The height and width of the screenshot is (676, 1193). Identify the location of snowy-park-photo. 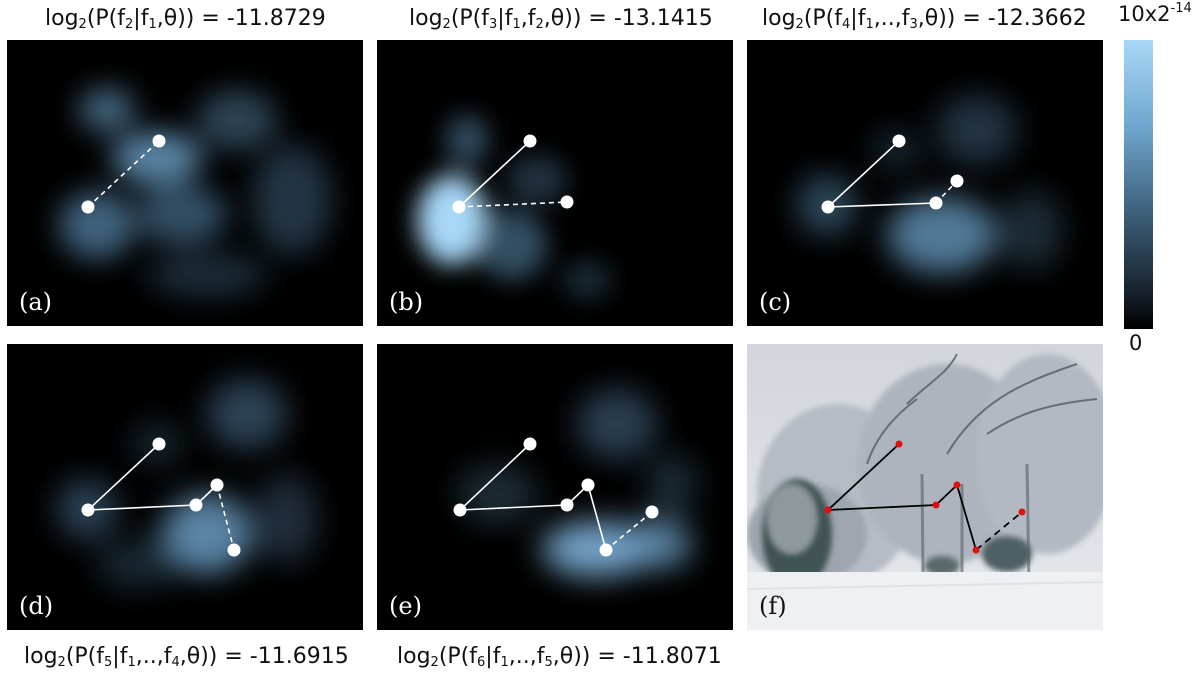
(925, 487).